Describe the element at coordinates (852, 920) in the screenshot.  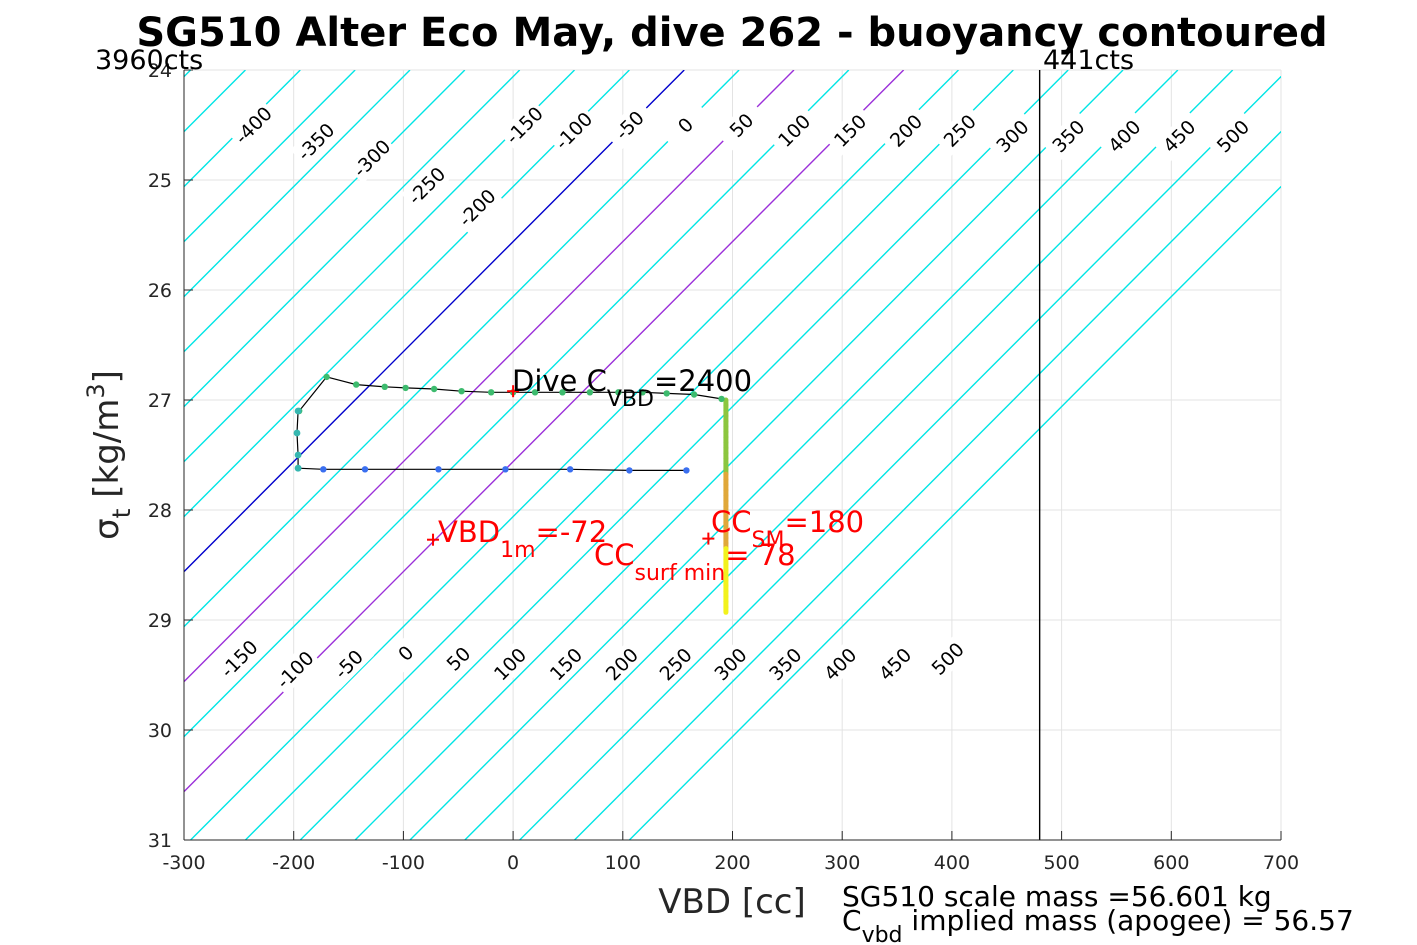
I see `footer-cvbd-prefix: C` at that location.